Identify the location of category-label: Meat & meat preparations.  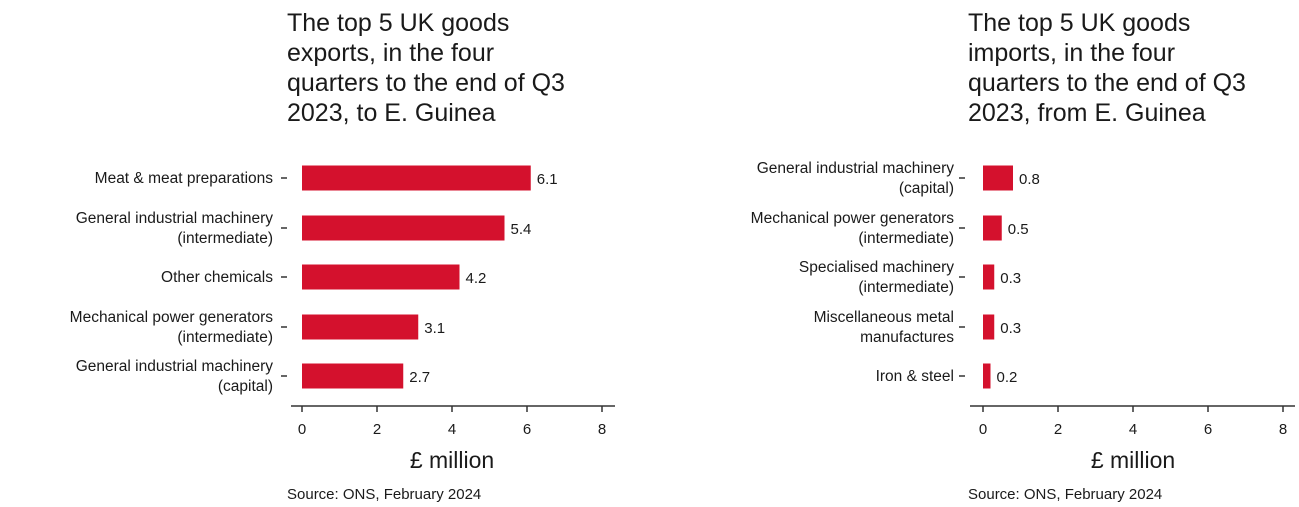
(184, 178).